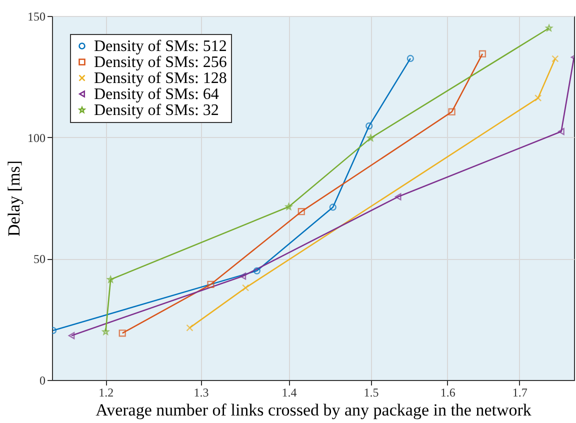 This screenshot has width=576, height=423. I want to click on x-tick-label: 1.6, so click(448, 393).